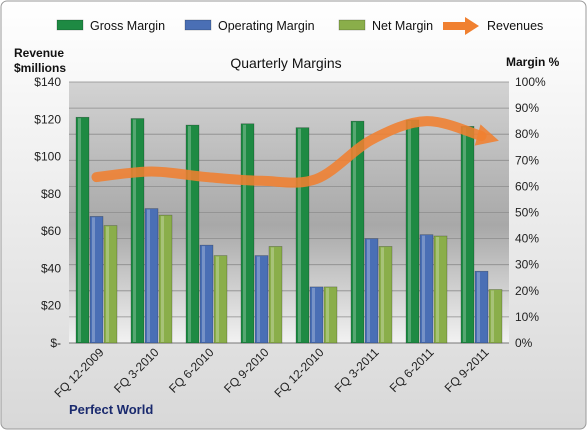  Describe the element at coordinates (527, 134) in the screenshot. I see `right-tick-label: 80%` at that location.